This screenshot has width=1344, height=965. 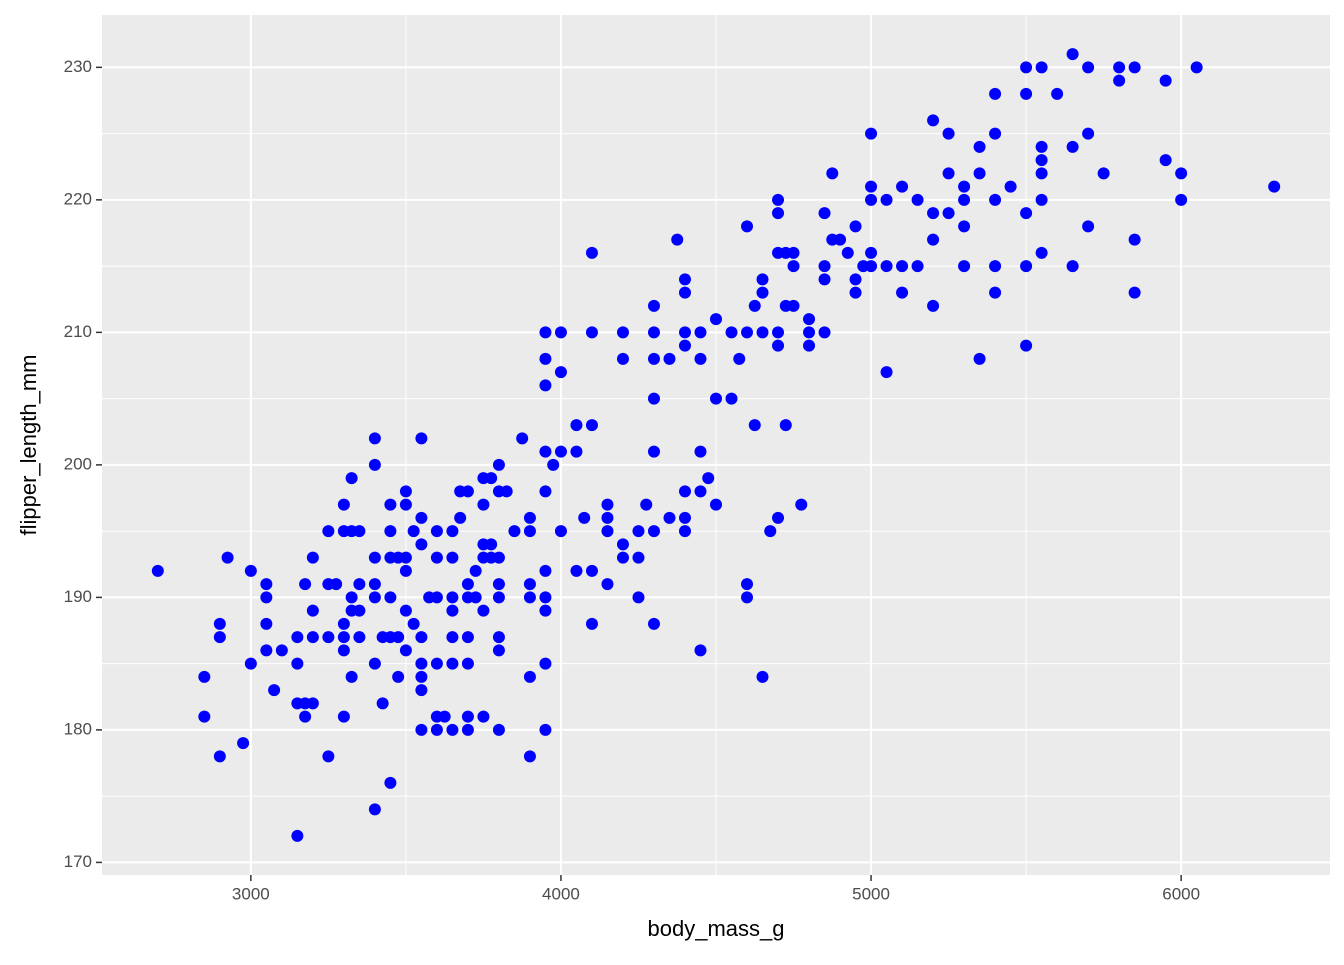 I want to click on y-tick-label: 200, so click(x=78, y=463).